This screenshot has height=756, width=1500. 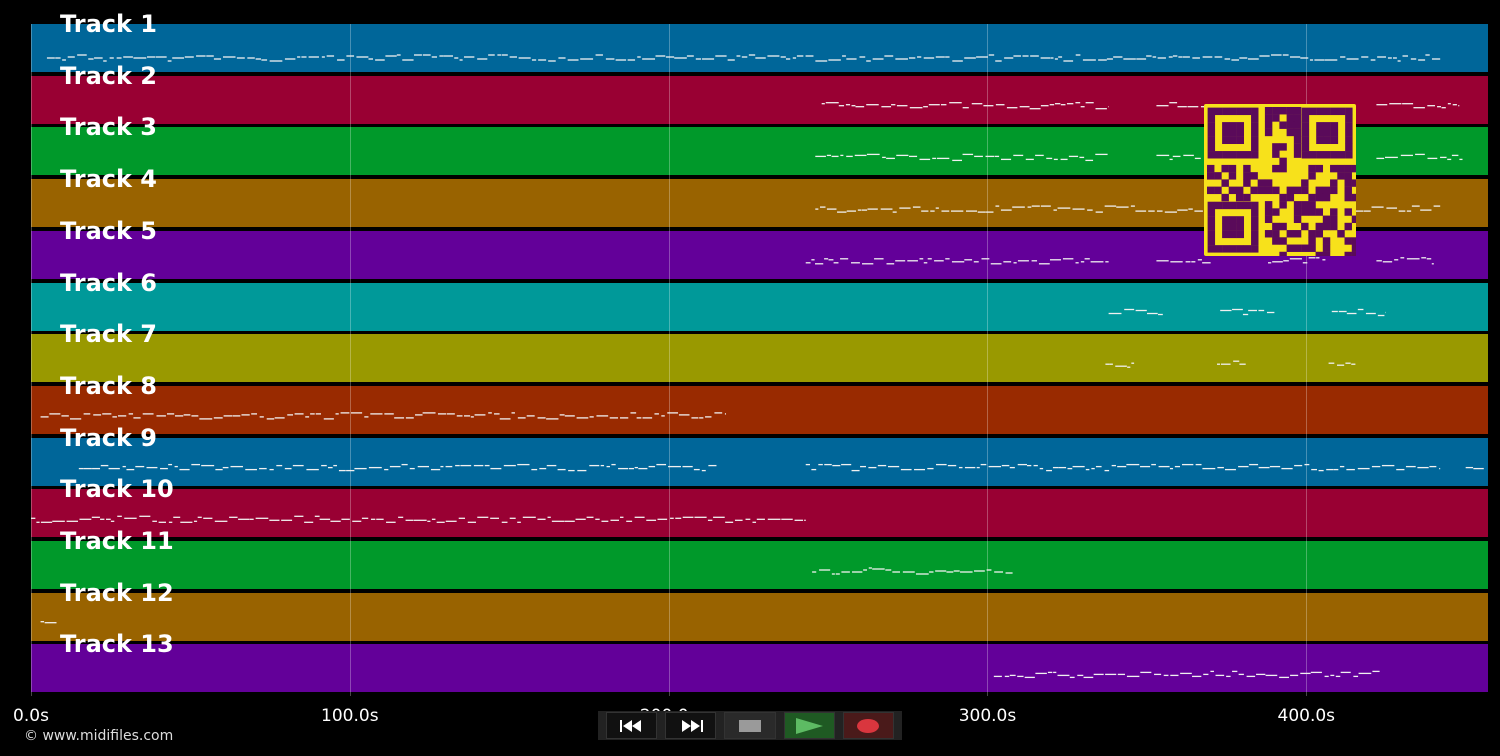 What do you see at coordinates (109, 334) in the screenshot?
I see `track-label: Track 7` at bounding box center [109, 334].